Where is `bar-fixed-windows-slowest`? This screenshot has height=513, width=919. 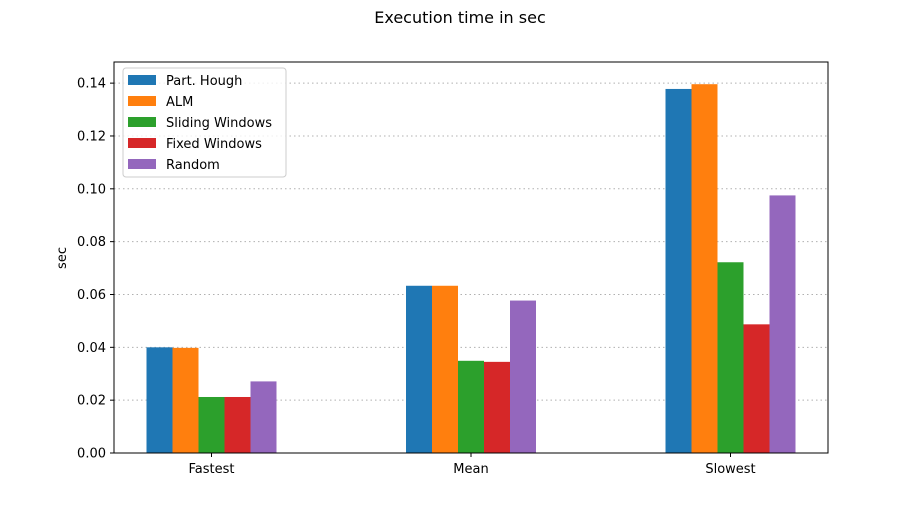
bar-fixed-windows-slowest is located at coordinates (756, 388).